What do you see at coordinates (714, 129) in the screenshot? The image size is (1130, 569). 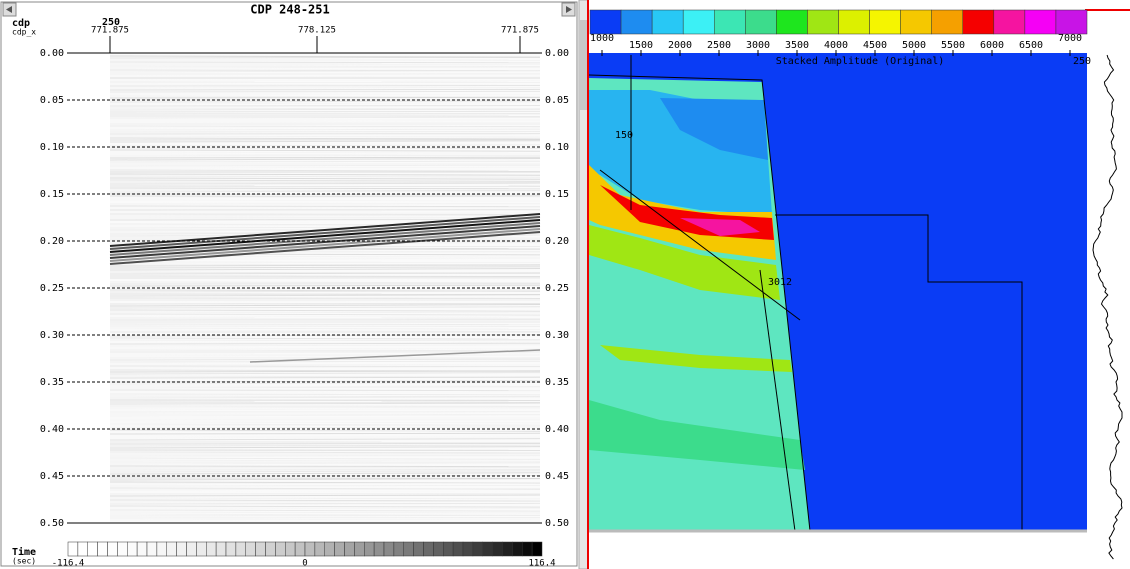 I see `upper-layer` at bounding box center [714, 129].